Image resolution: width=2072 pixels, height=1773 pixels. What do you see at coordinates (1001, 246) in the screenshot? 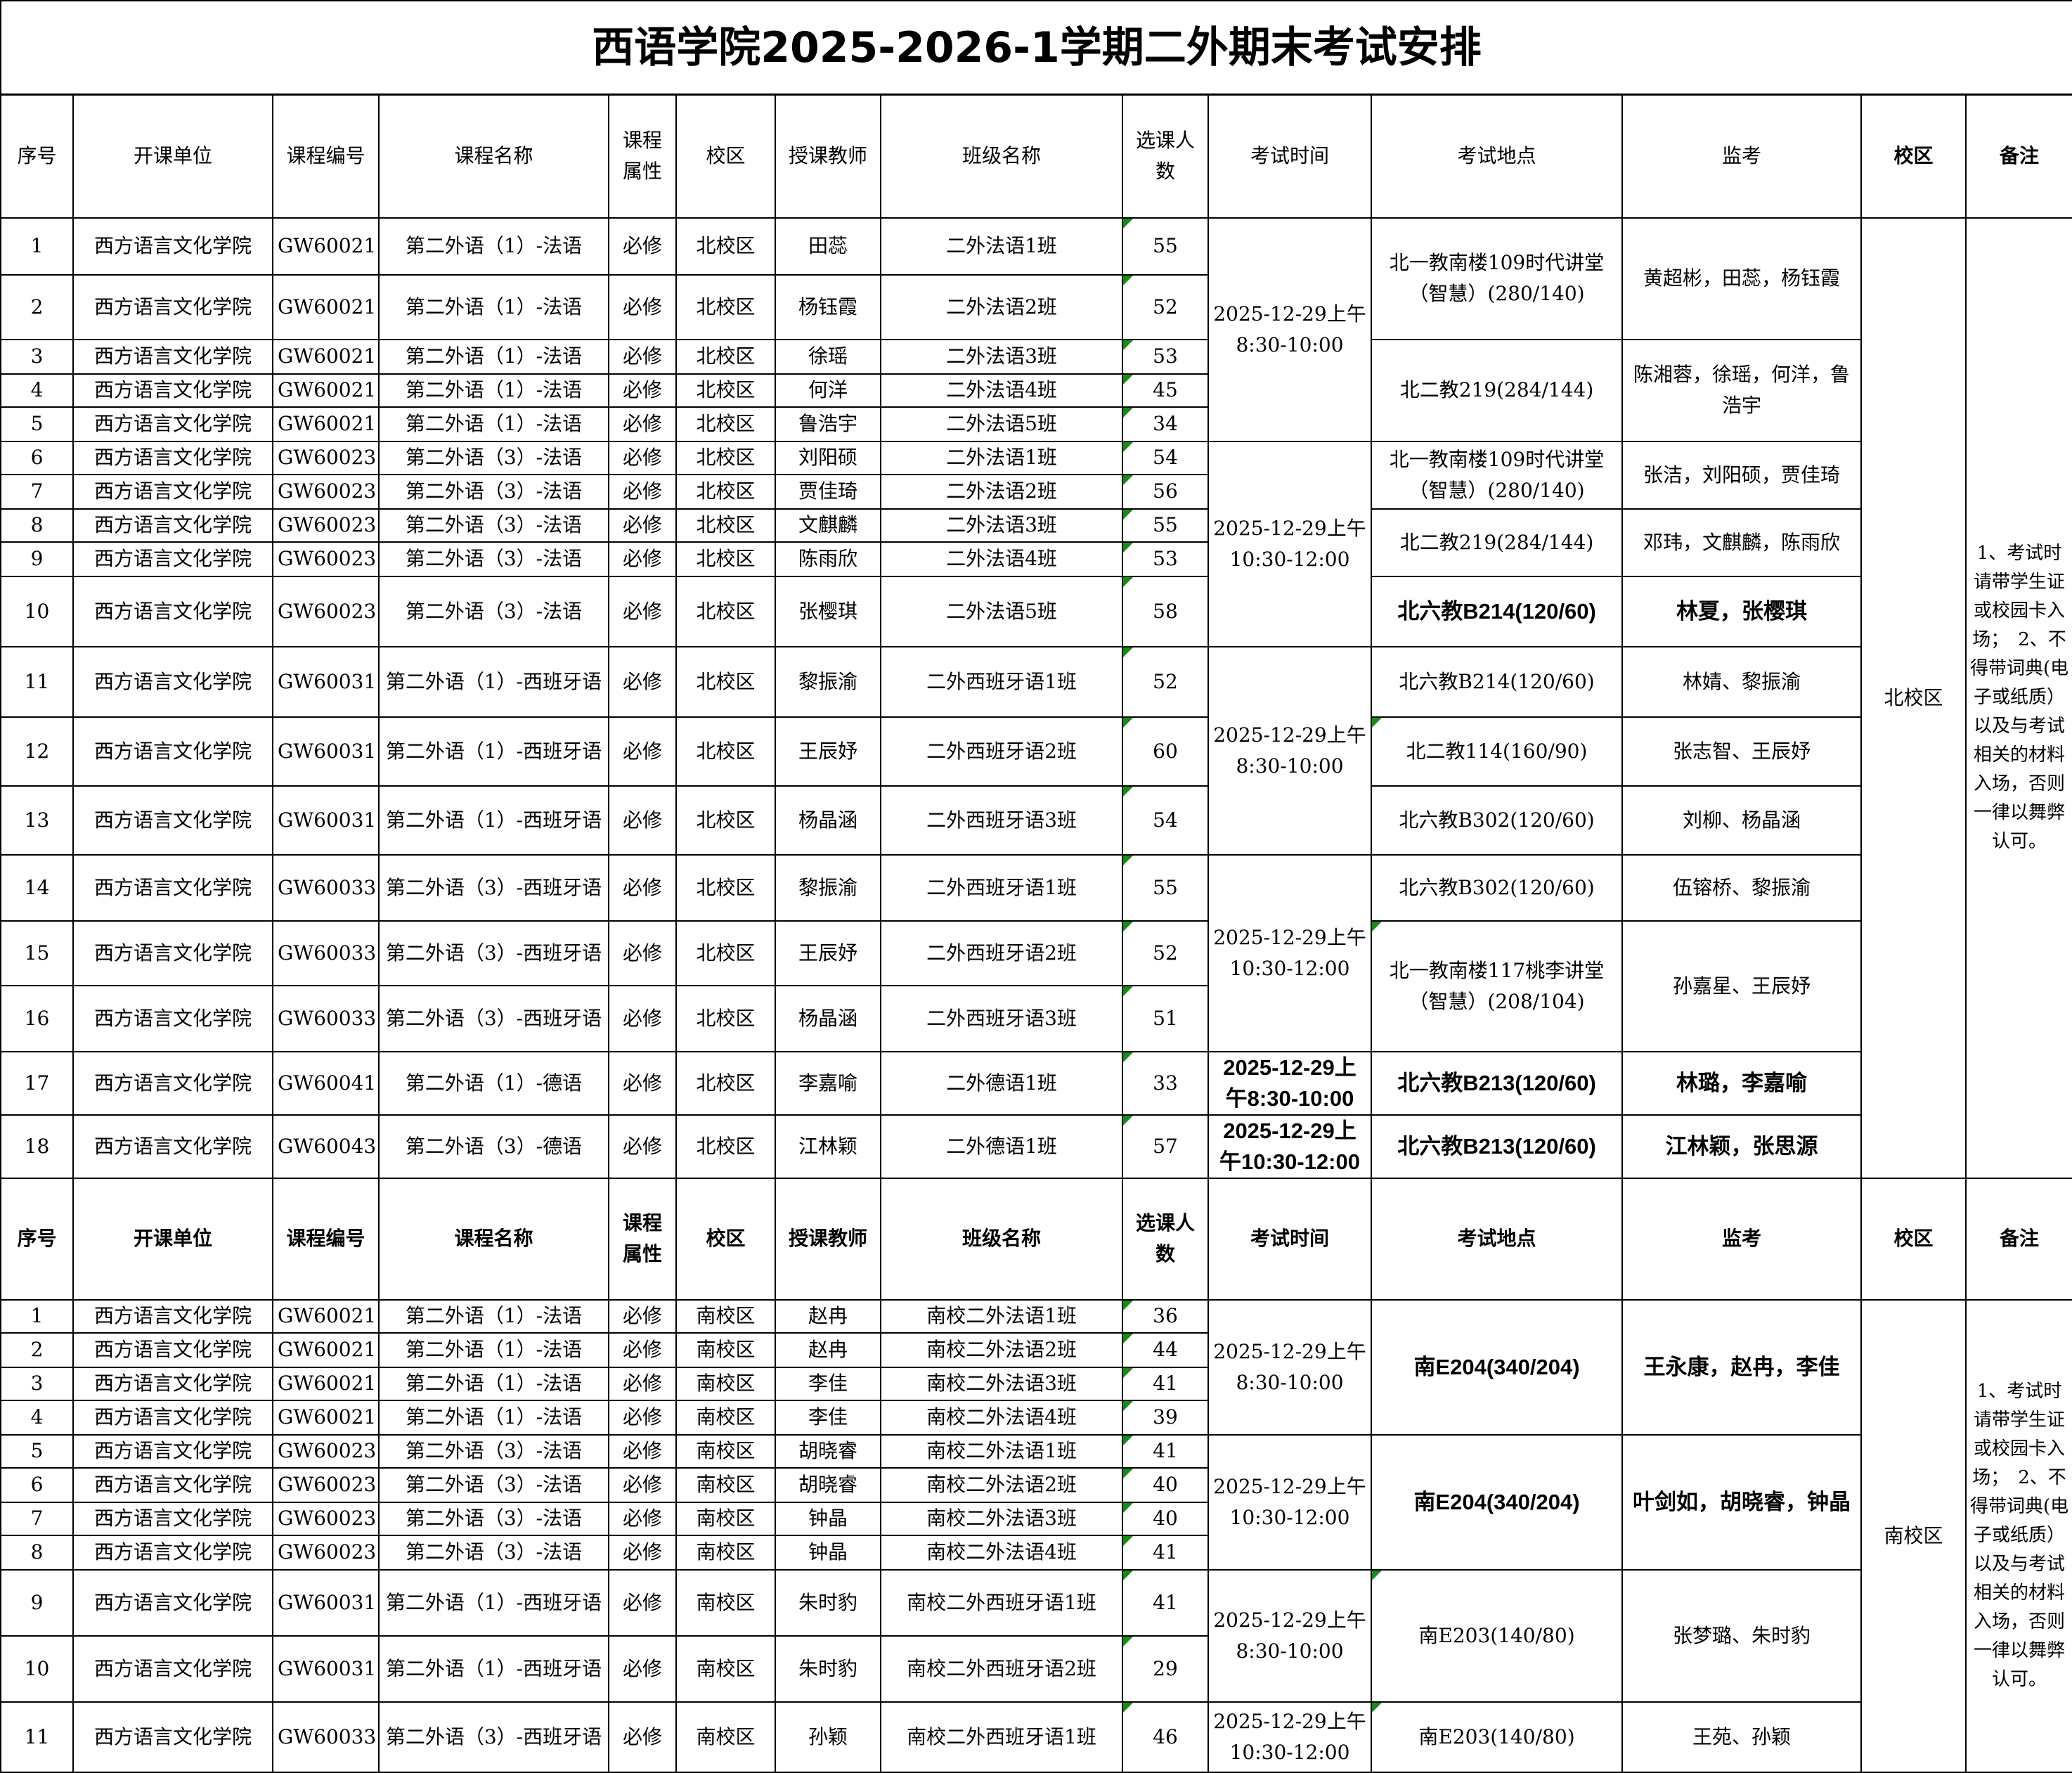
I see `class-name: 二外法语1班` at bounding box center [1001, 246].